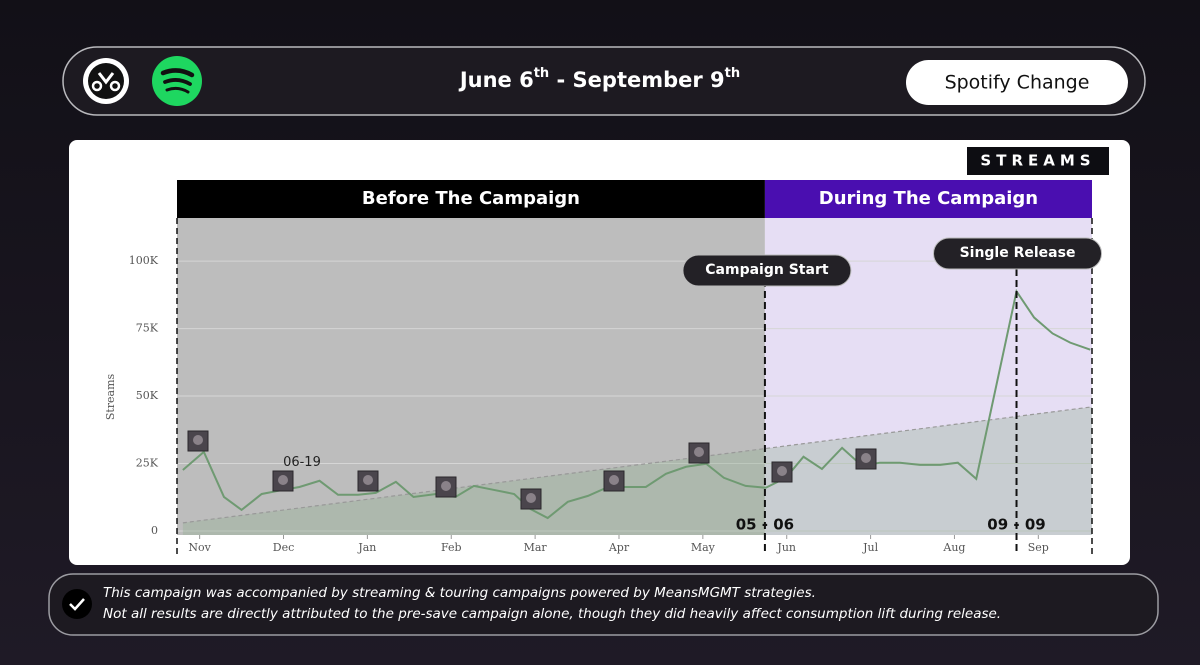  I want to click on annotation-date: 05 - 06, so click(765, 525).